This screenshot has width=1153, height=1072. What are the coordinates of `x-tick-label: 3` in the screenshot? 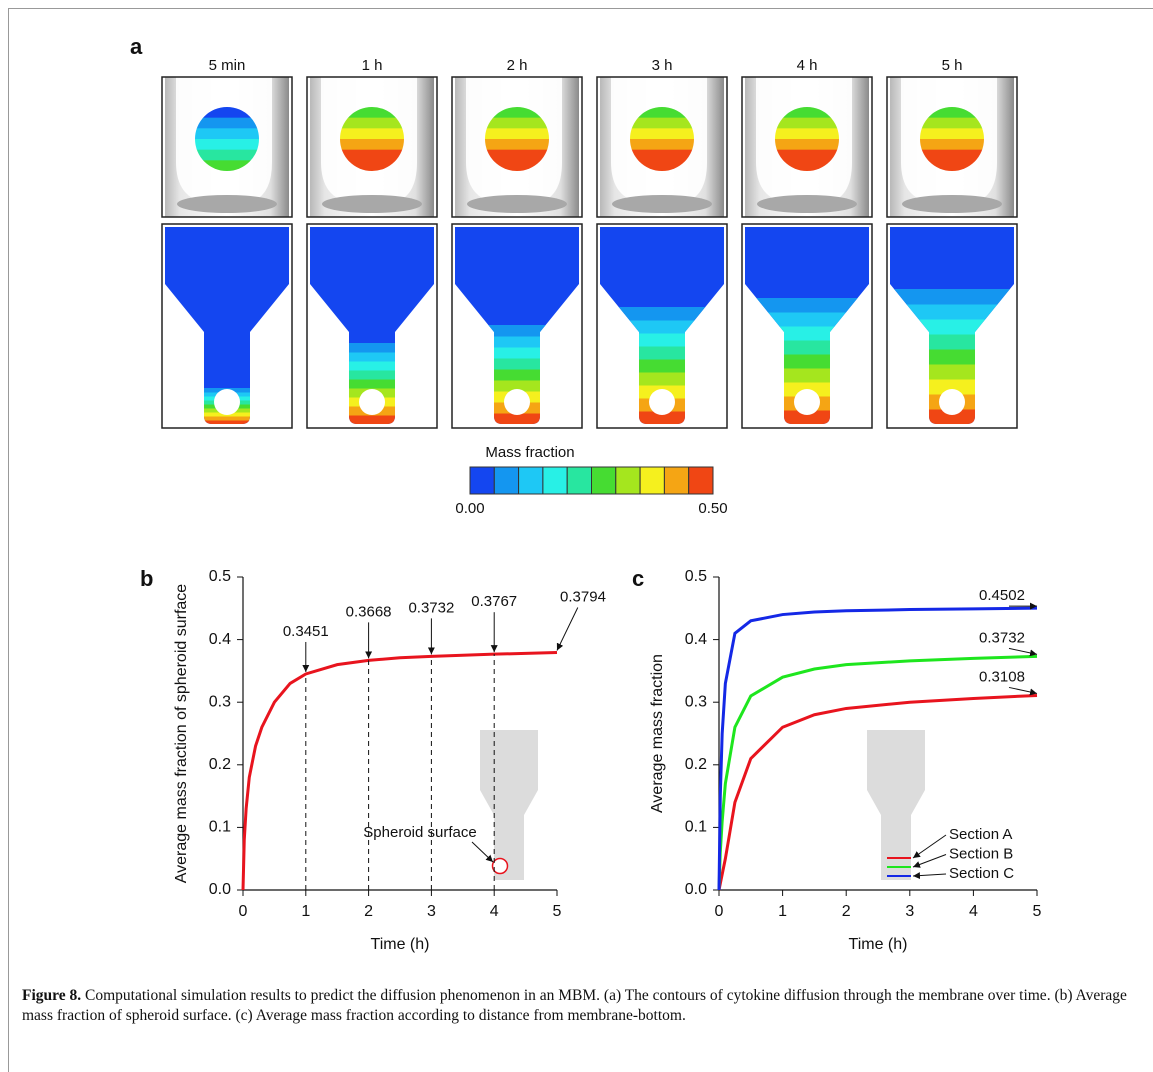 It's located at (909, 911).